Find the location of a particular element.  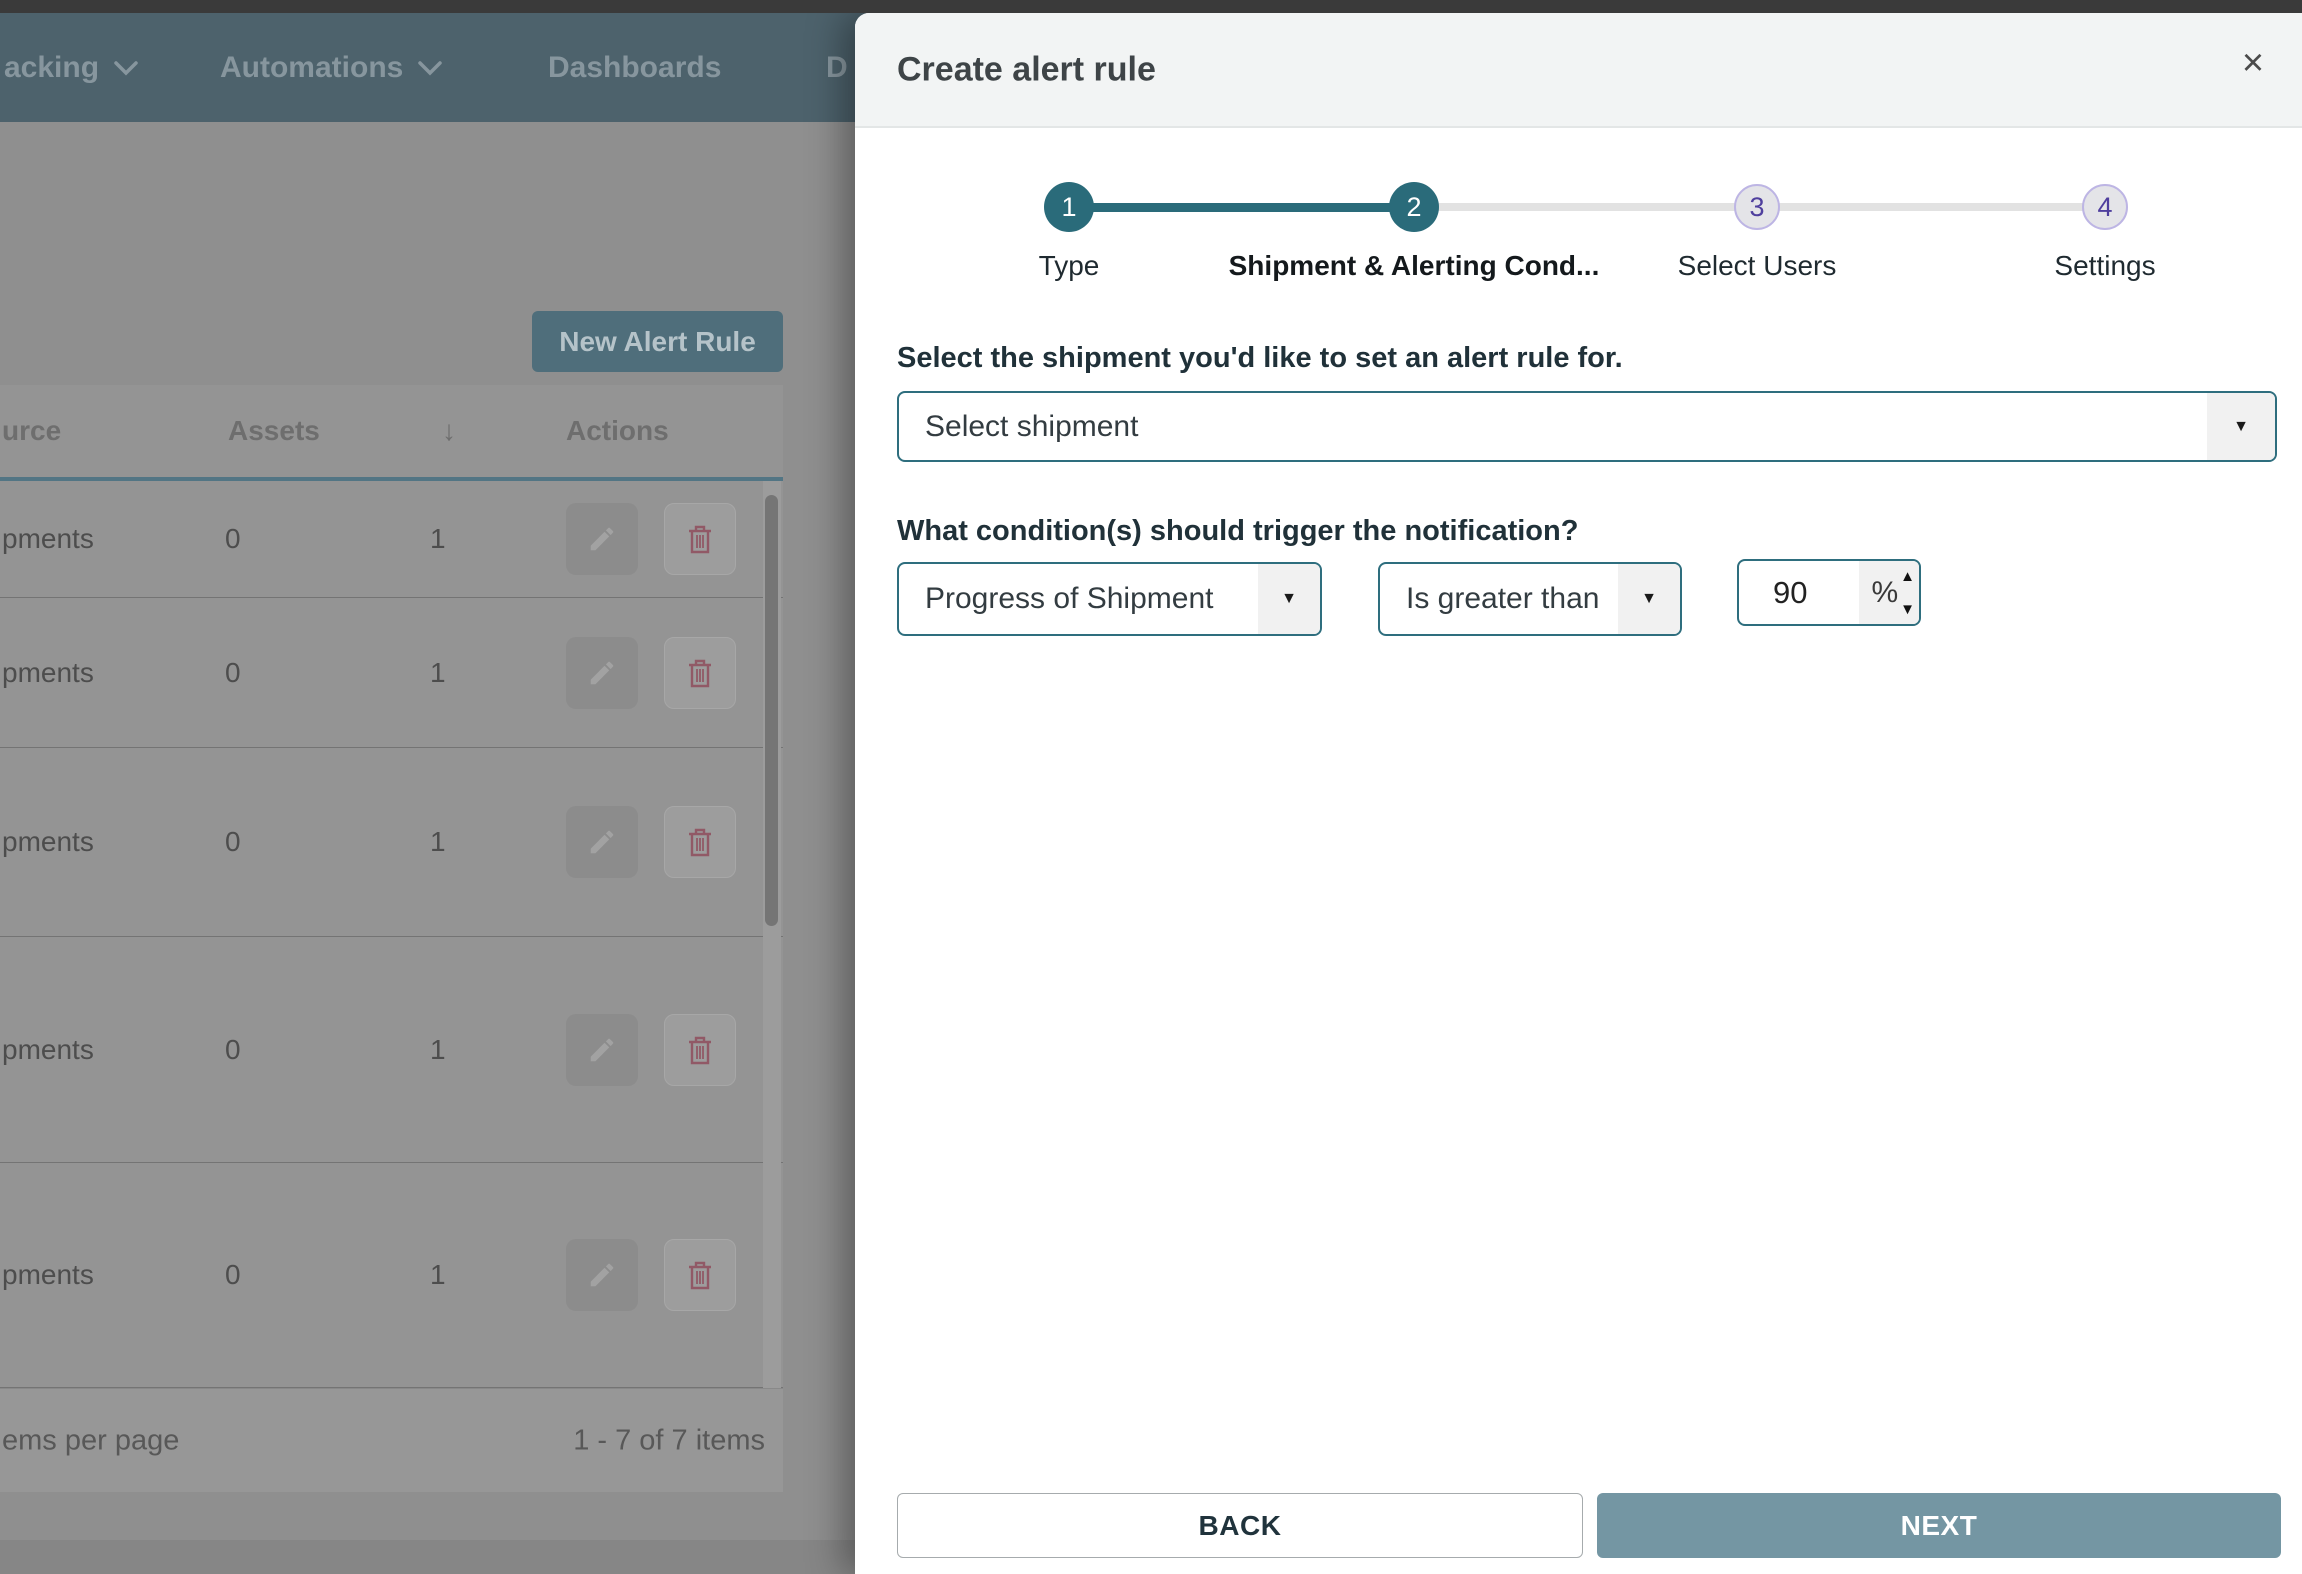

modal-header: Create alert rule × is located at coordinates (1578, 70).